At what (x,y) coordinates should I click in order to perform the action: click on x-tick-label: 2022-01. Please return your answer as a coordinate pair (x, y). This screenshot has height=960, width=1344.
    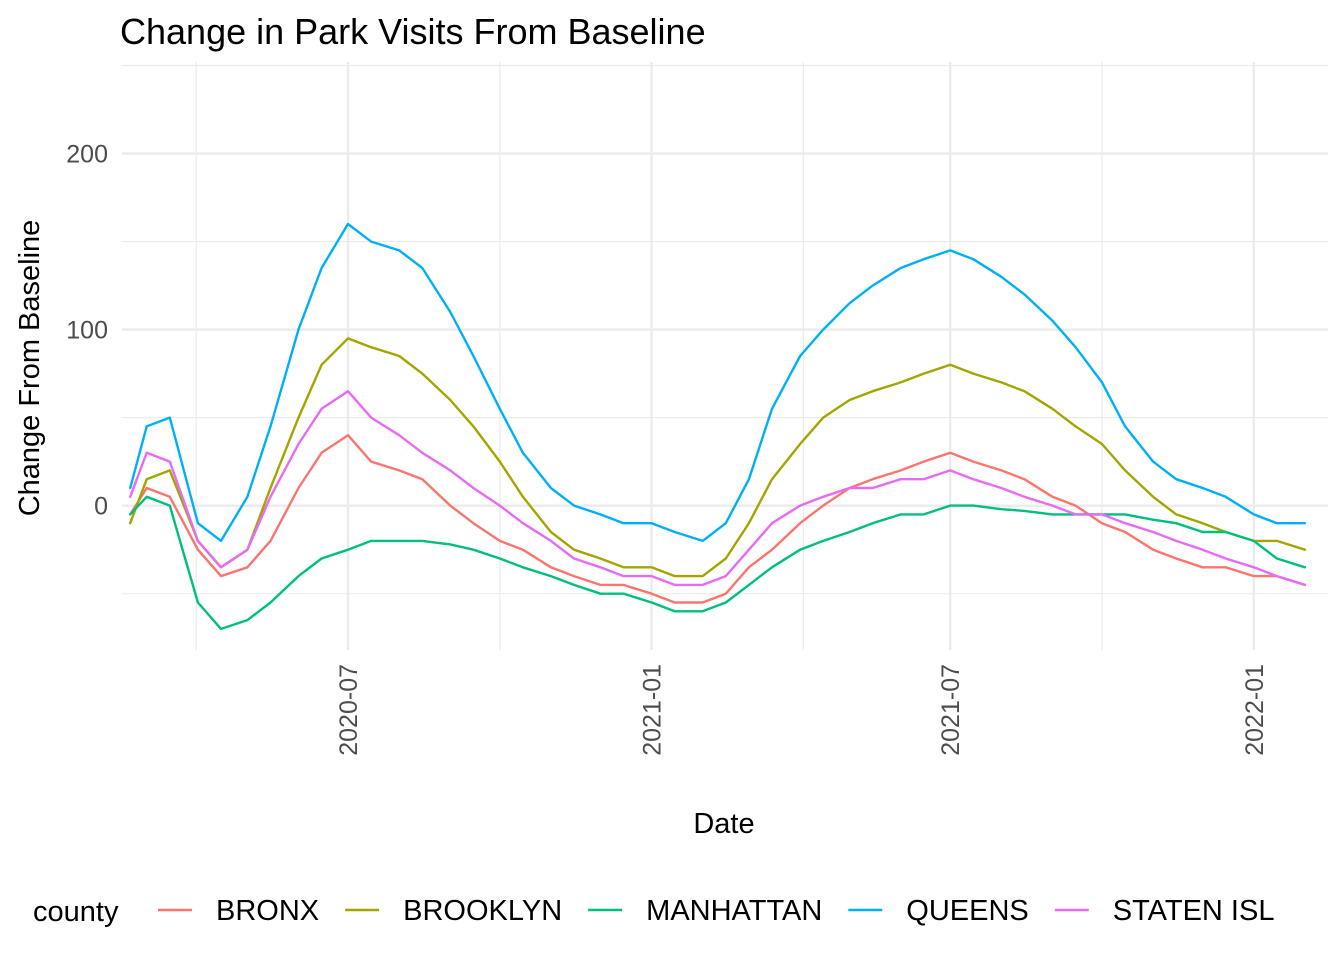
    Looking at the image, I should click on (1255, 710).